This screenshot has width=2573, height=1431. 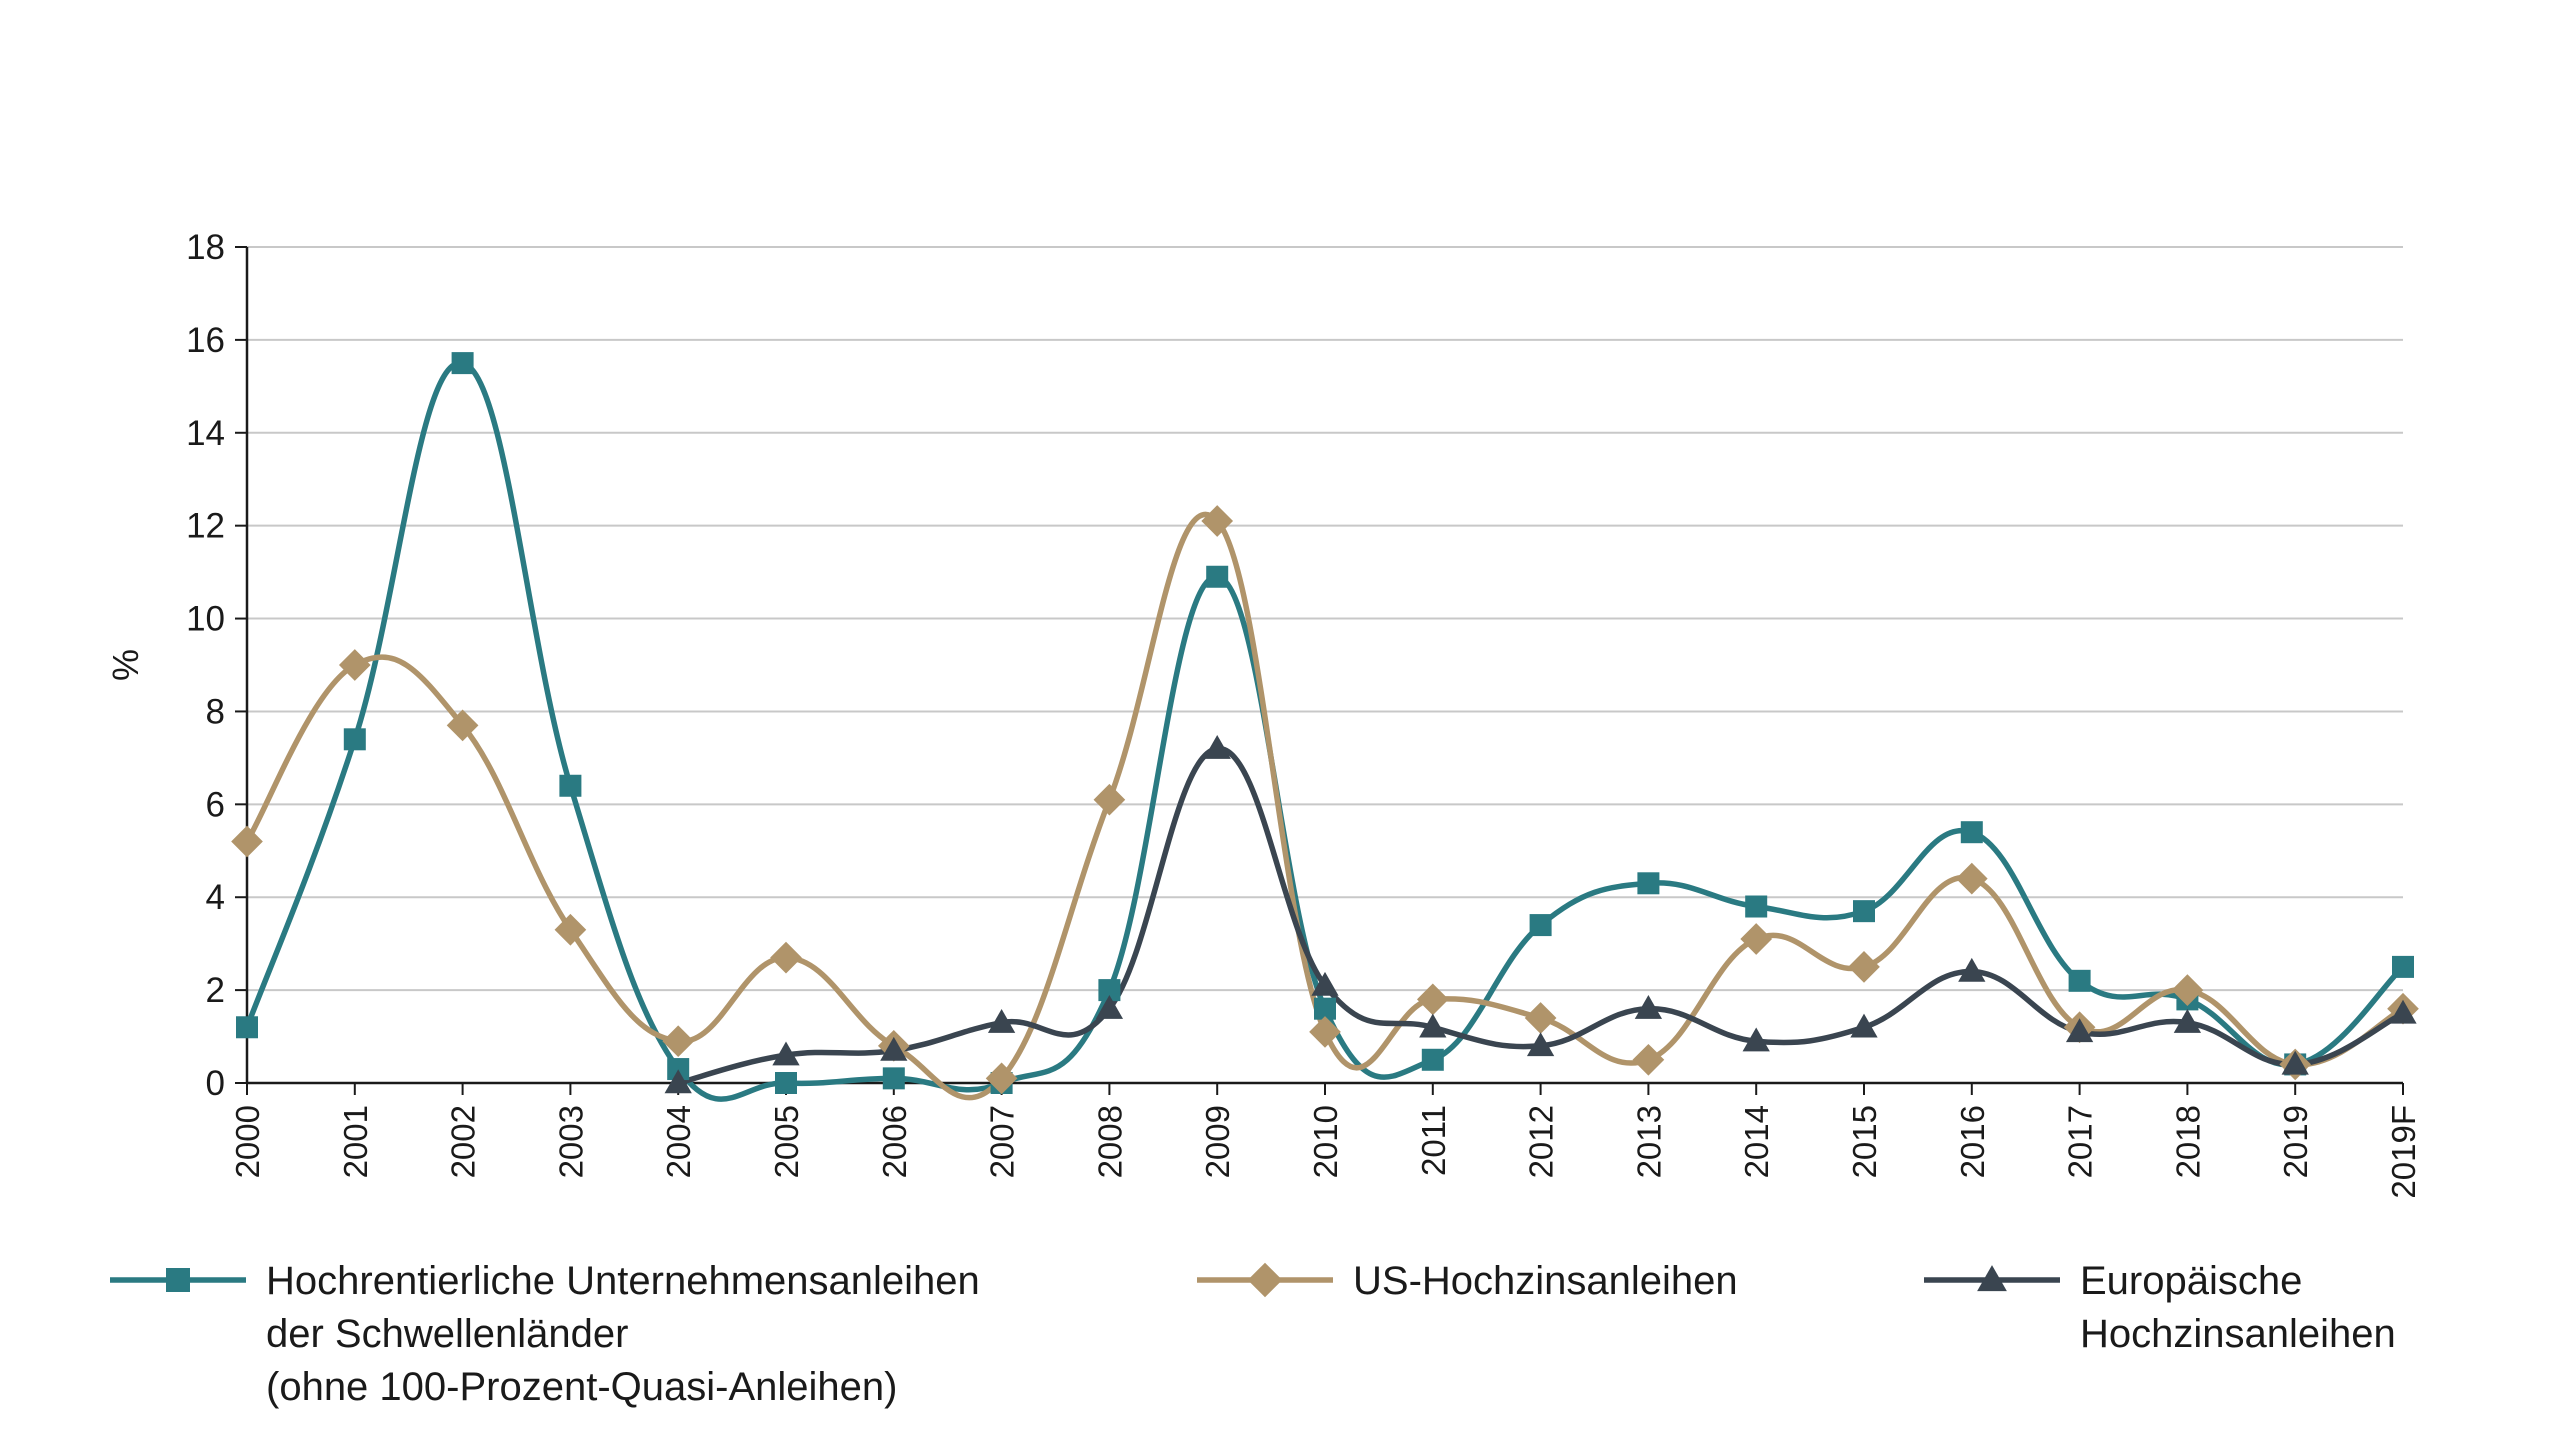 I want to click on y-tick-label: 18, so click(x=205, y=247).